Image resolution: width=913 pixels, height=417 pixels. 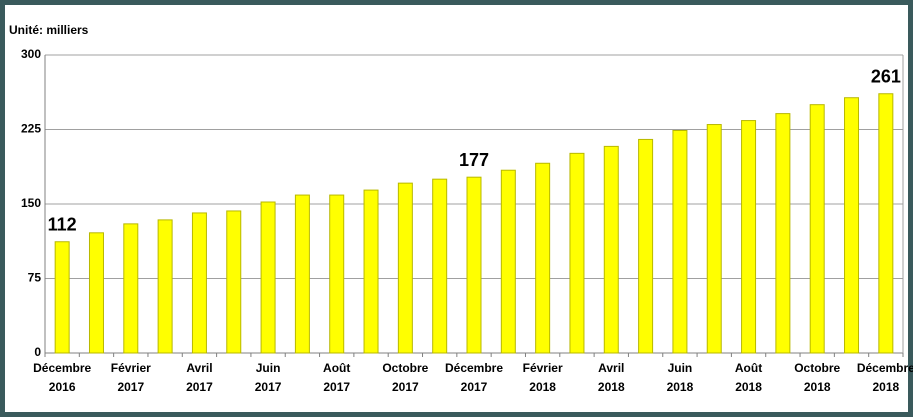 I want to click on x-tick-label: Août 2017, so click(x=336, y=377).